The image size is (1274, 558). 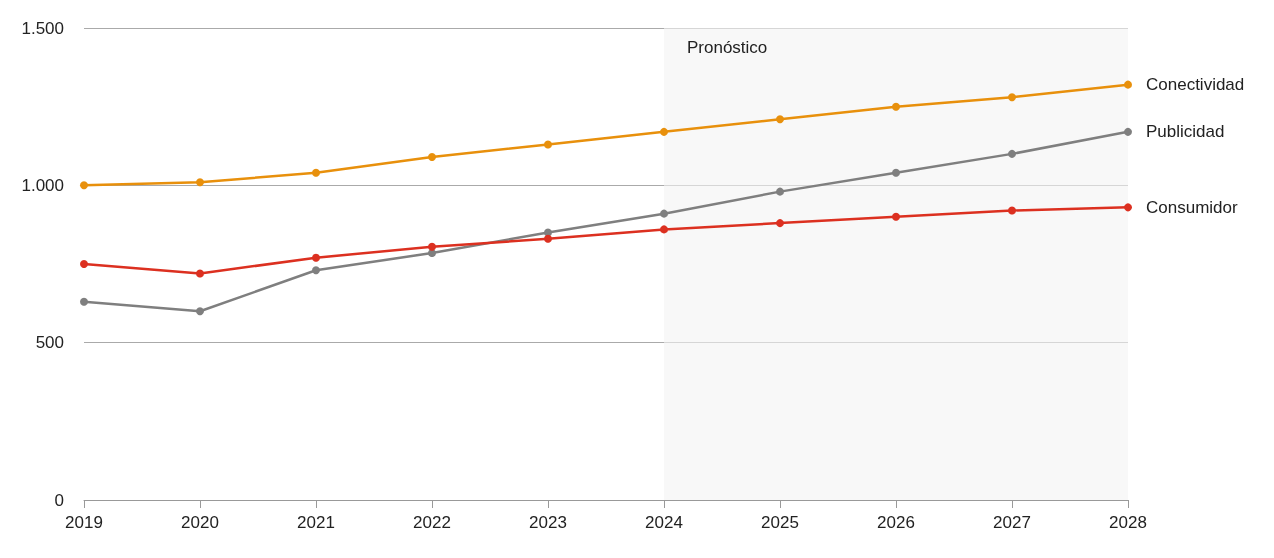 I want to click on x-tick-label: 2025, so click(x=780, y=522).